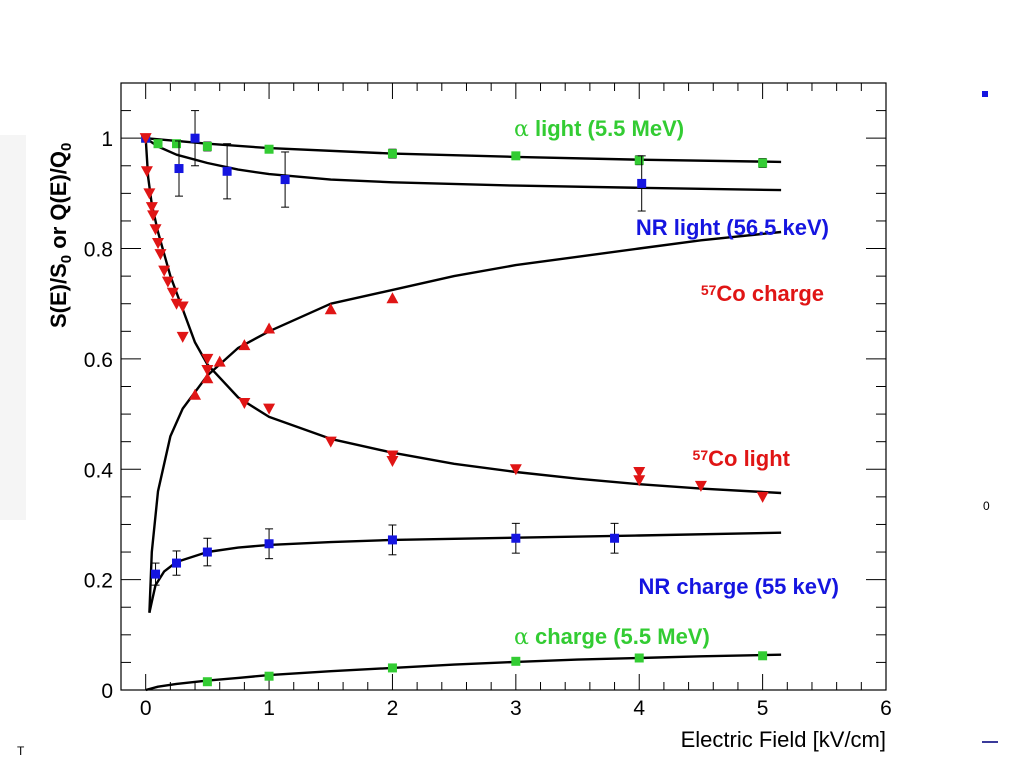 The image size is (1024, 768). What do you see at coordinates (393, 708) in the screenshot?
I see `x-tick-label: 2` at bounding box center [393, 708].